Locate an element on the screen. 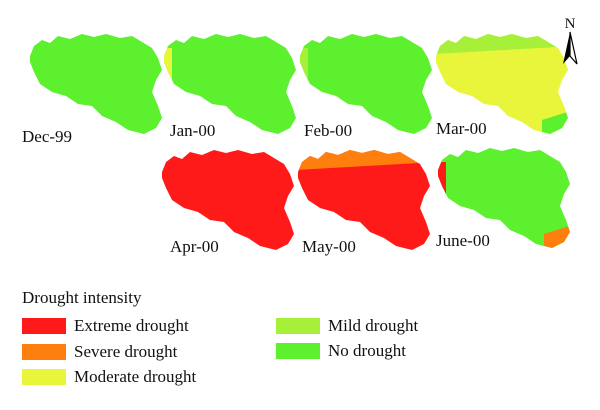  drought-patch-mild-drought is located at coordinates (304, 66).